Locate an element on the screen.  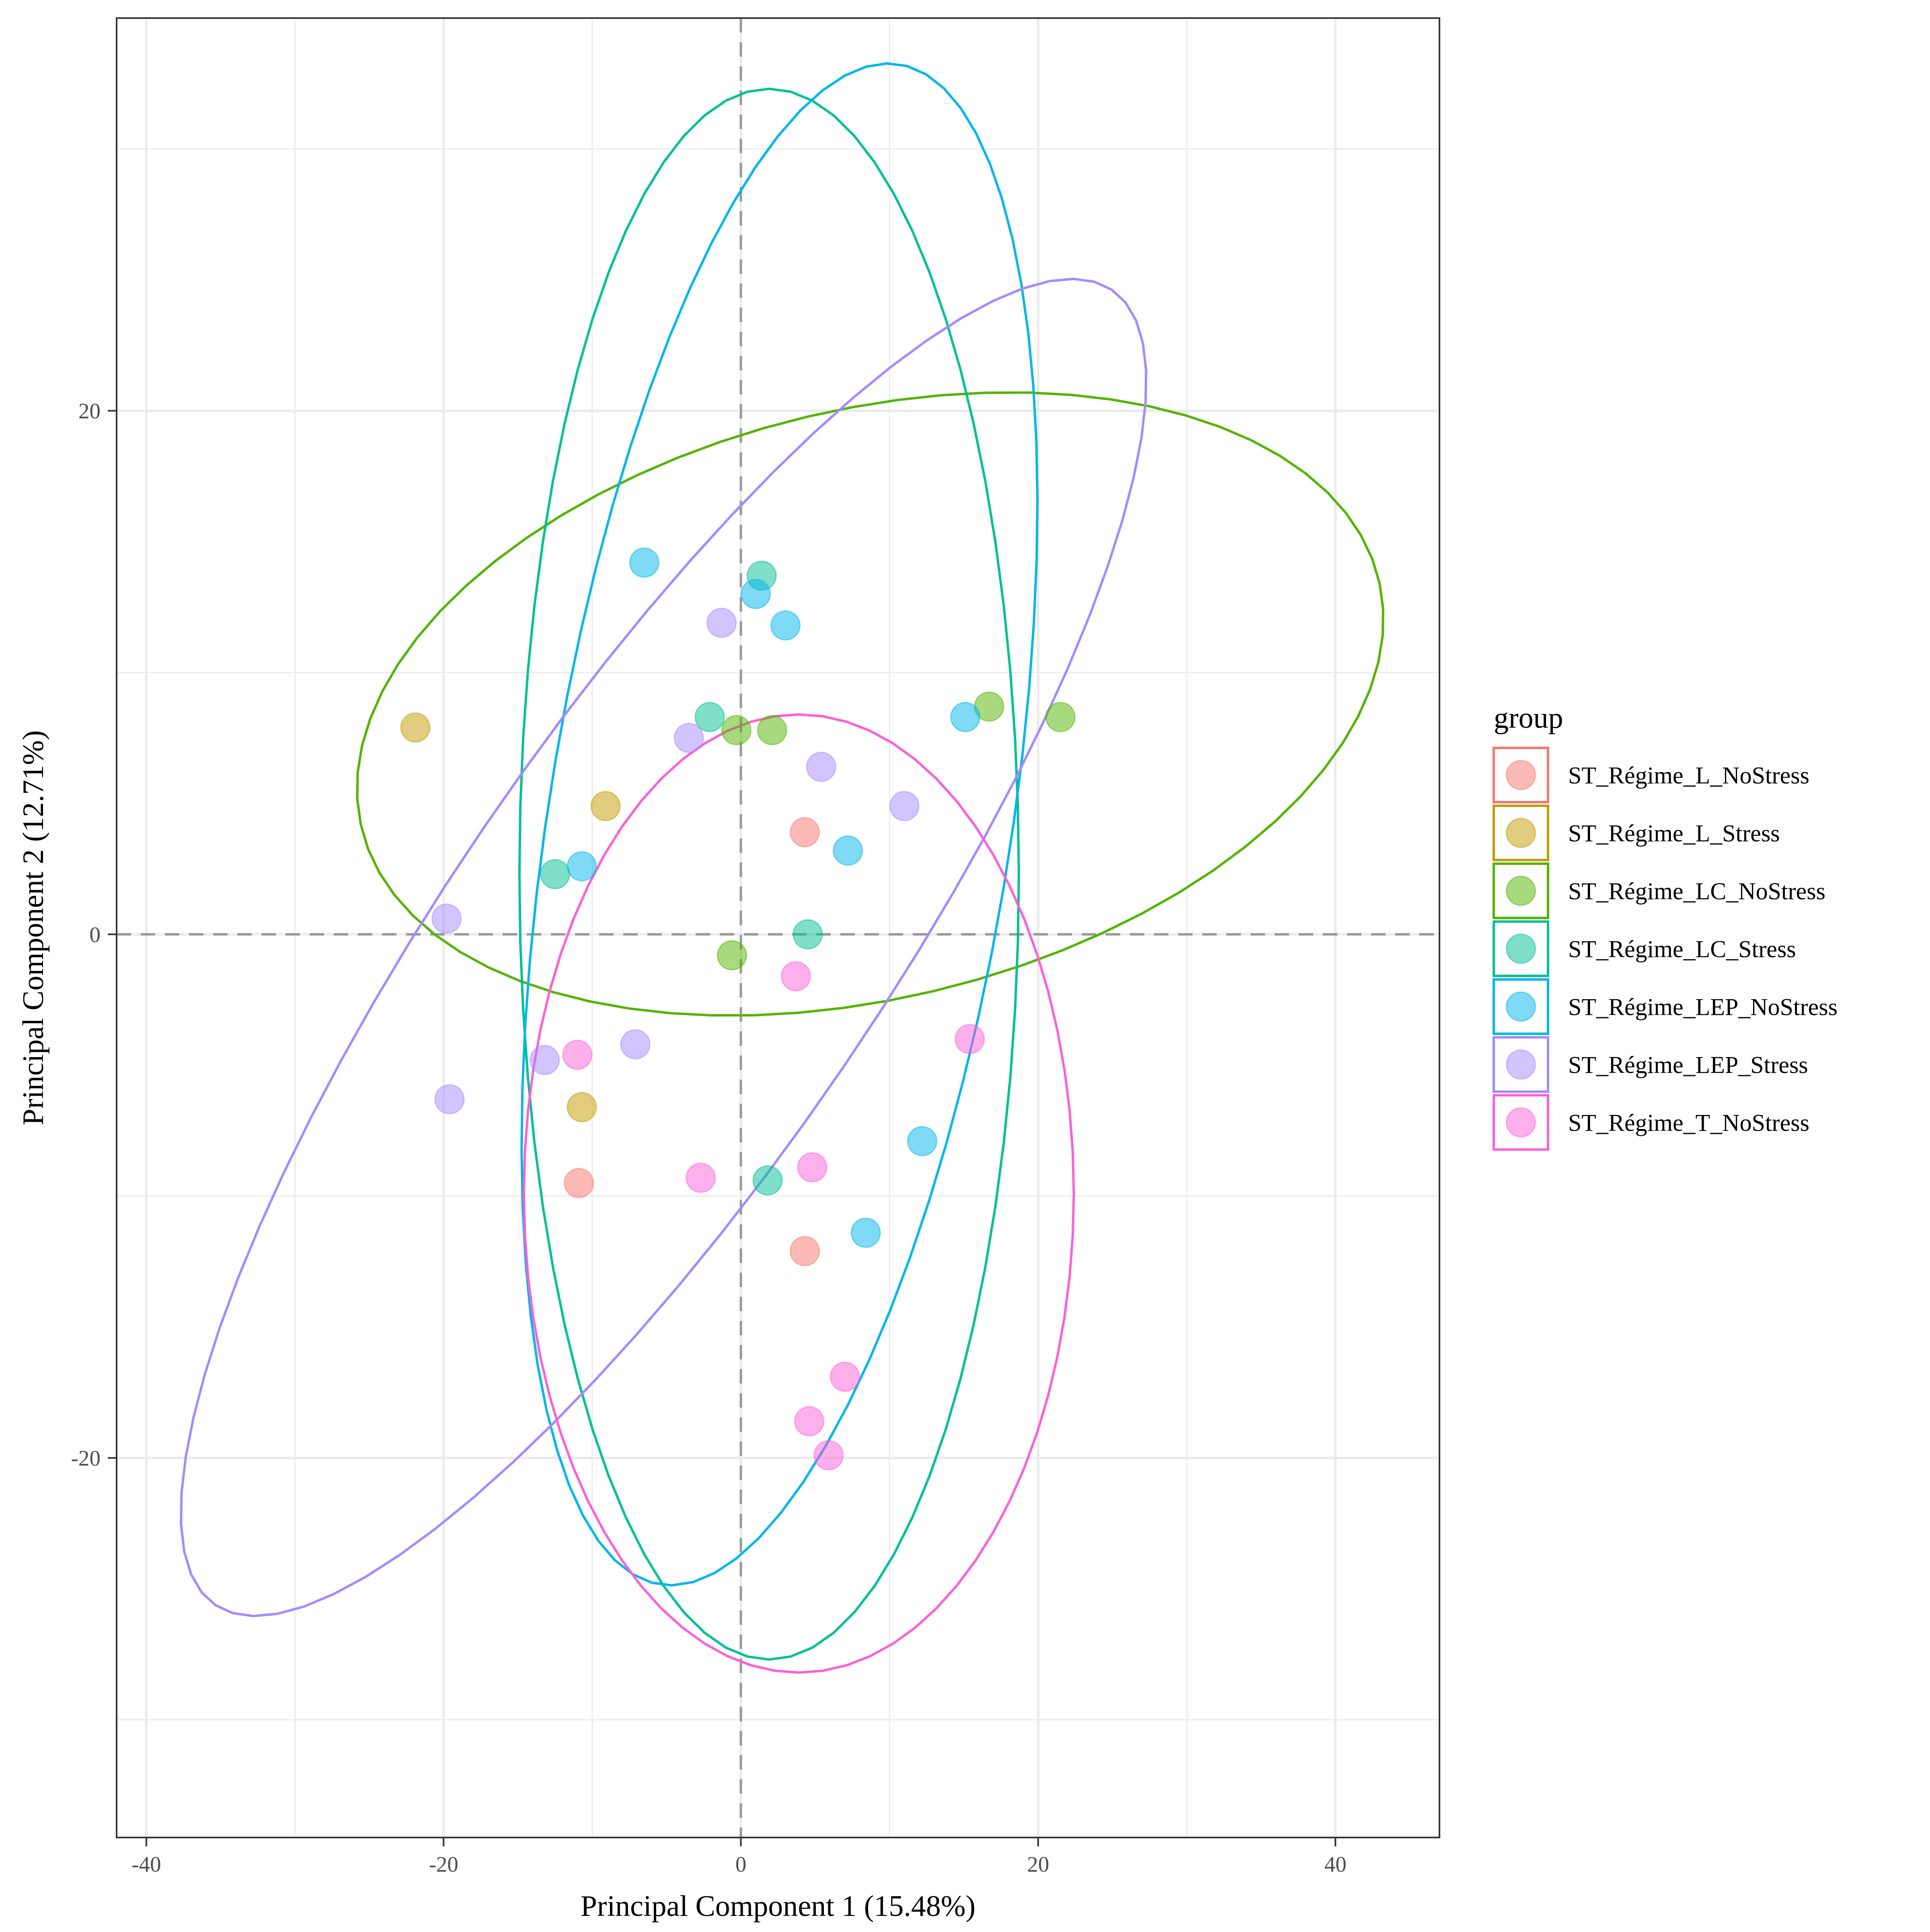
legend-label: ST_Régime_L_NoStress is located at coordinates (1688, 775).